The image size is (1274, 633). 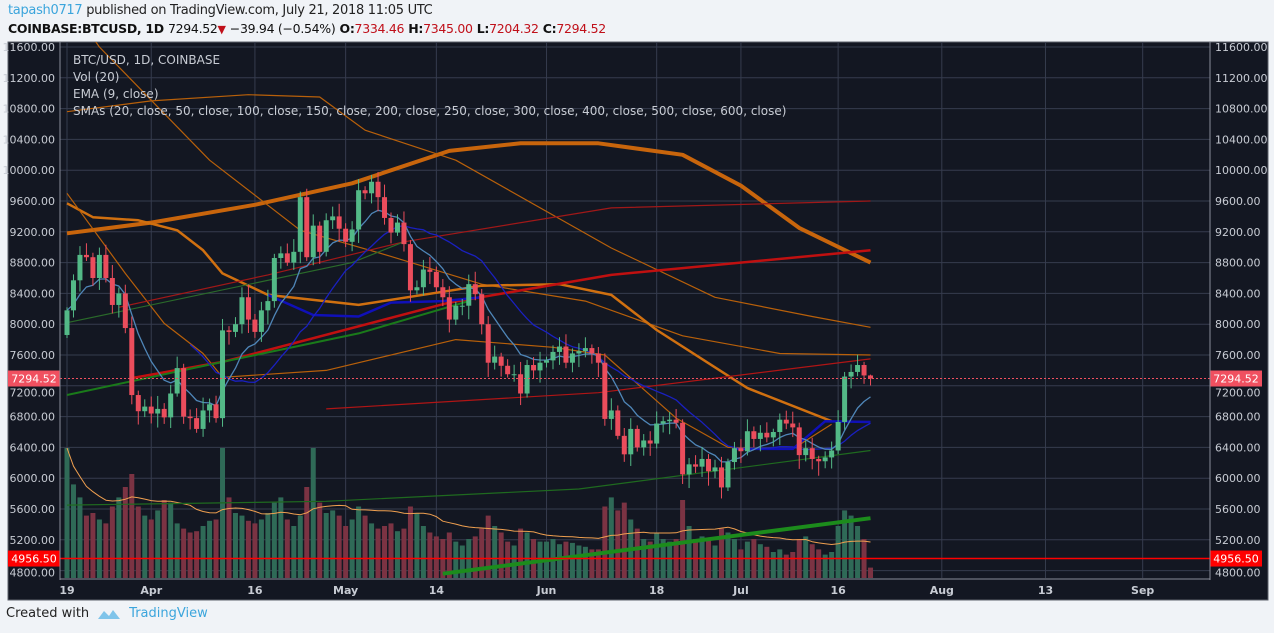 What do you see at coordinates (740, 590) in the screenshot?
I see `x-tick-label: Jul` at bounding box center [740, 590].